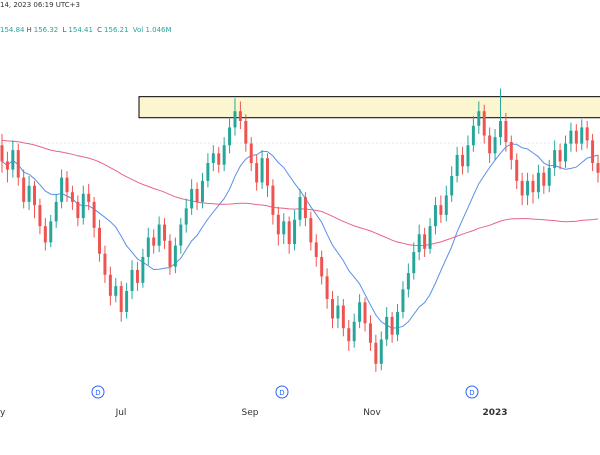  Describe the element at coordinates (80, 30) in the screenshot. I see `low-value: 154.41` at that location.